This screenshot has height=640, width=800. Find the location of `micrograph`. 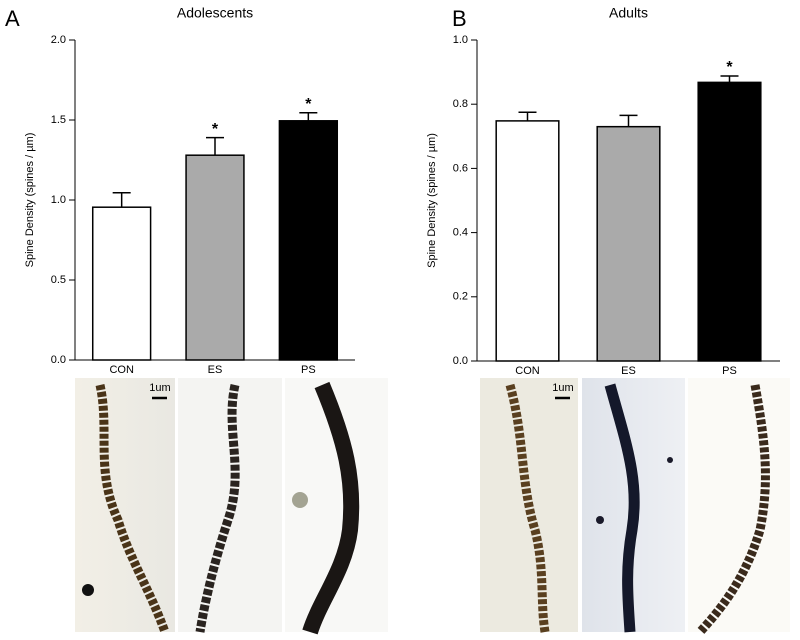

micrograph is located at coordinates (739, 505).